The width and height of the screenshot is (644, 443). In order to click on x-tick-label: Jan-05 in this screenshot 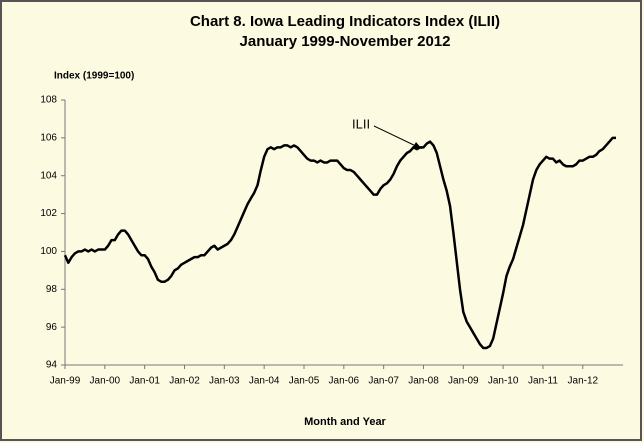, I will do `click(304, 381)`.